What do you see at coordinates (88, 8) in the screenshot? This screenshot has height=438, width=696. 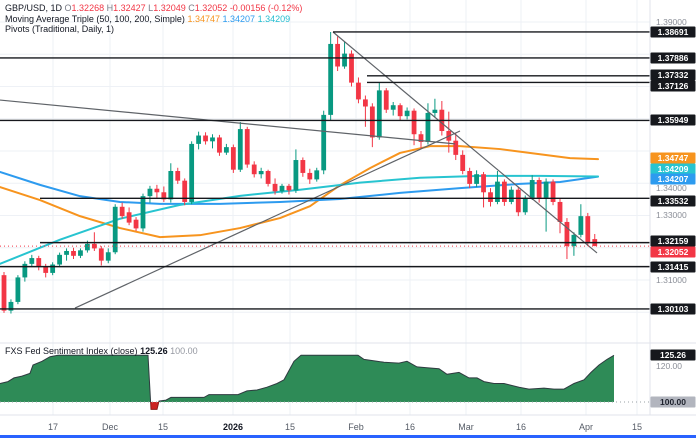 I see `open-value: 1.32268` at bounding box center [88, 8].